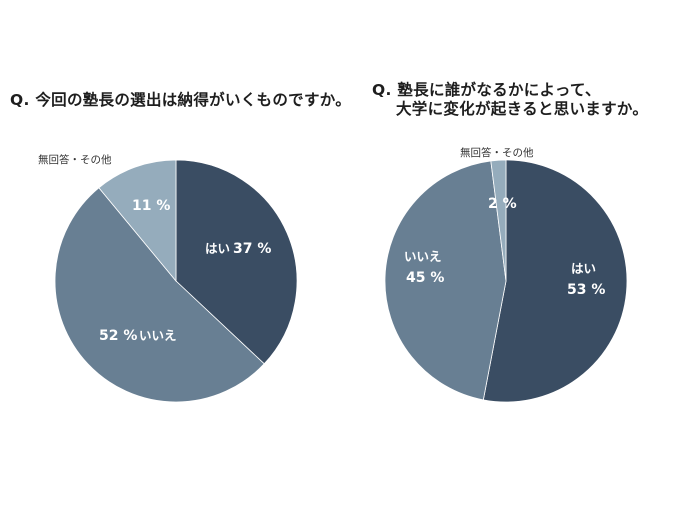 This screenshot has height=509, width=678. What do you see at coordinates (159, 295) in the screenshot?
I see `chart1-slice-no` at bounding box center [159, 295].